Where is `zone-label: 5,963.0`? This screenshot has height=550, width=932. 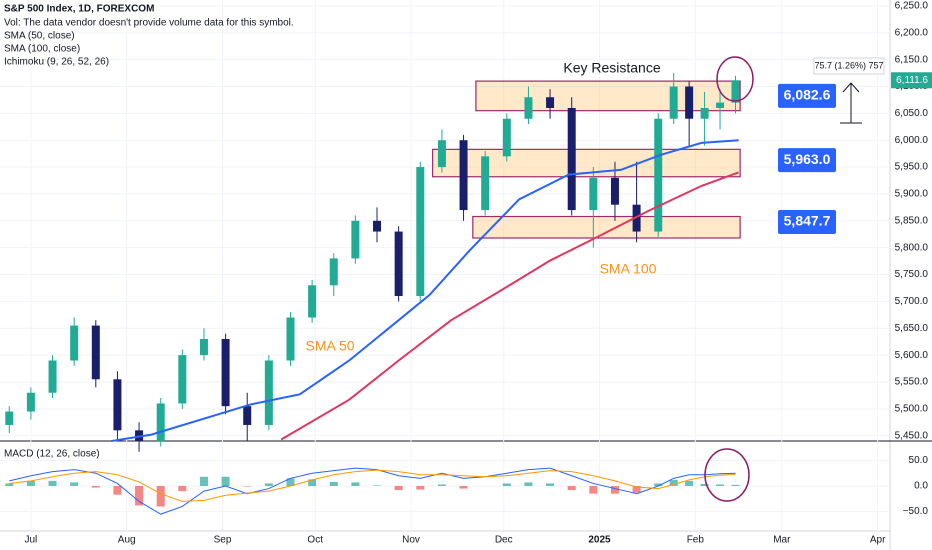
zone-label: 5,963.0 is located at coordinates (807, 159).